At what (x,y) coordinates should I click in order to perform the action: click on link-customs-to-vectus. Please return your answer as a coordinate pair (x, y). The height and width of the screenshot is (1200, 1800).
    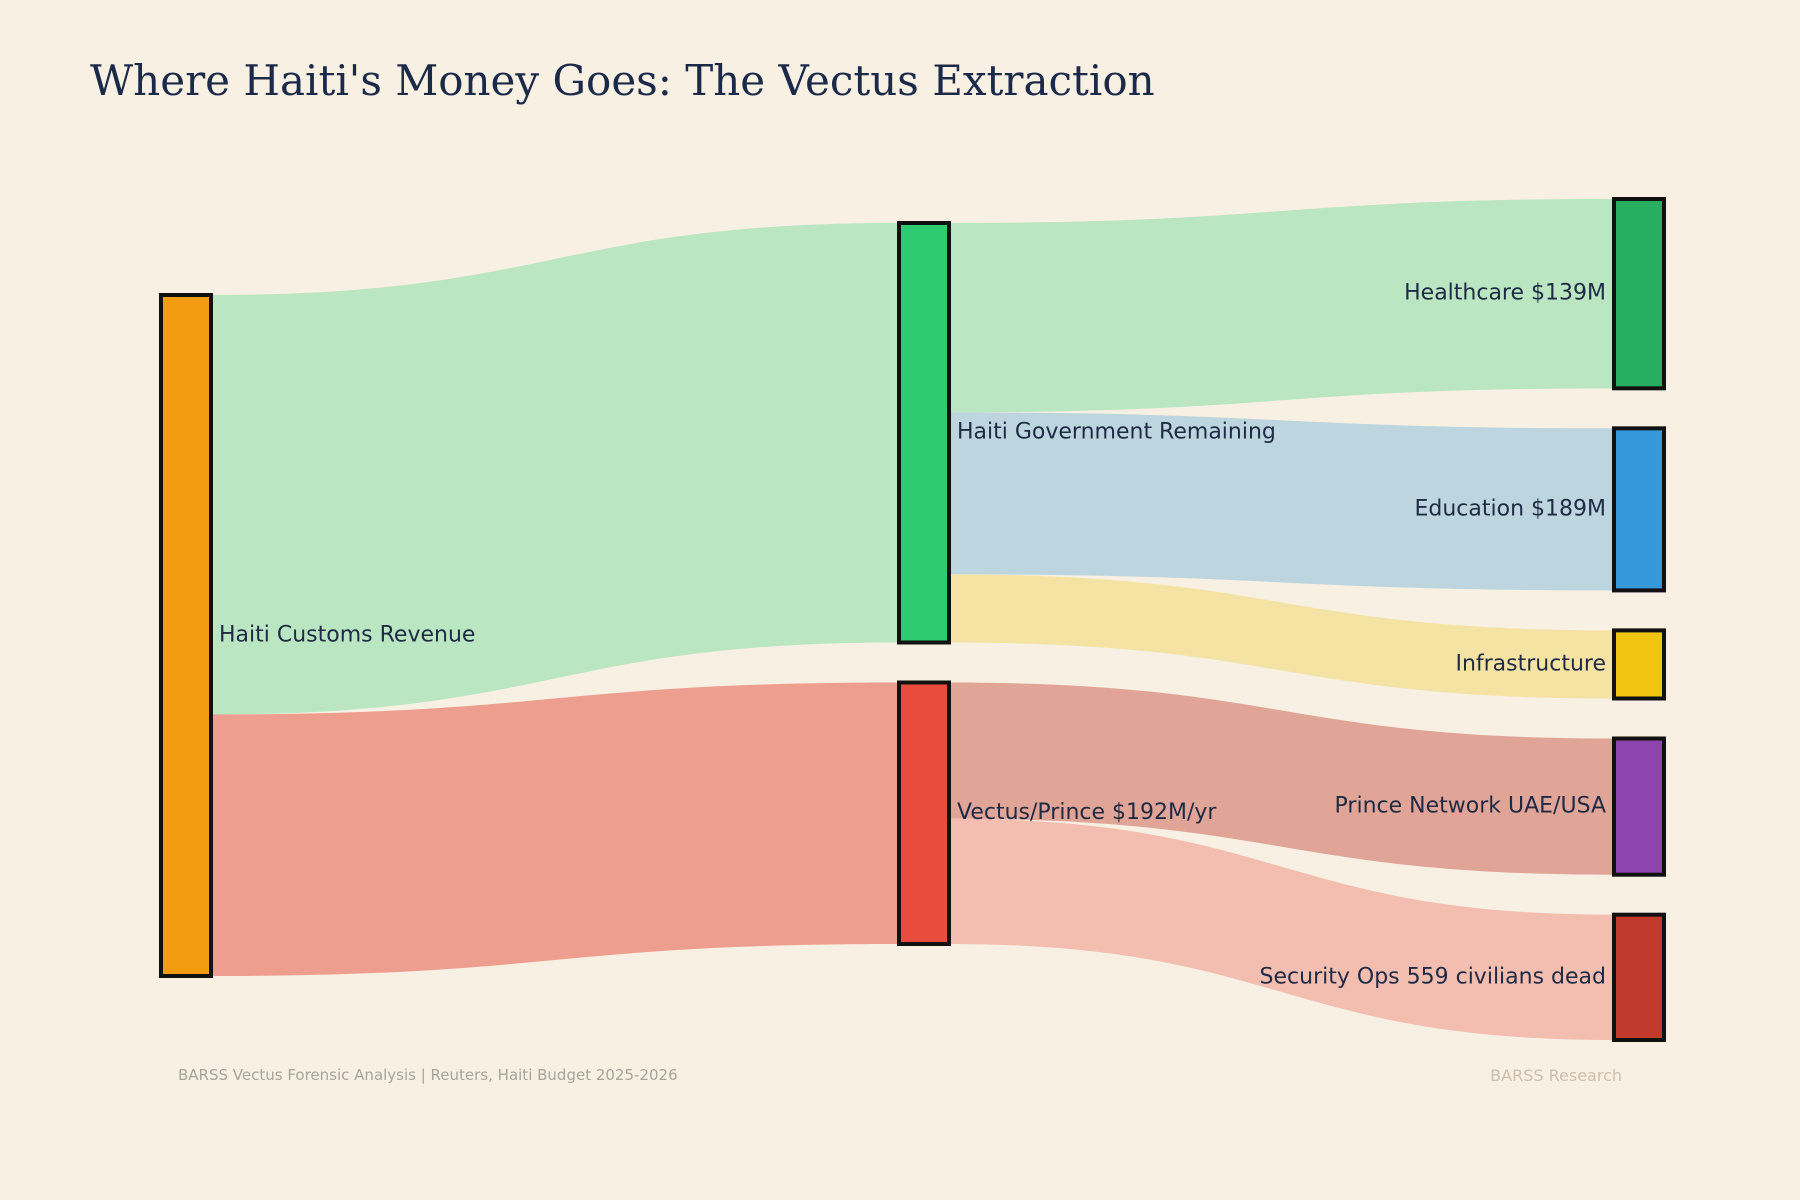
    Looking at the image, I should click on (555, 829).